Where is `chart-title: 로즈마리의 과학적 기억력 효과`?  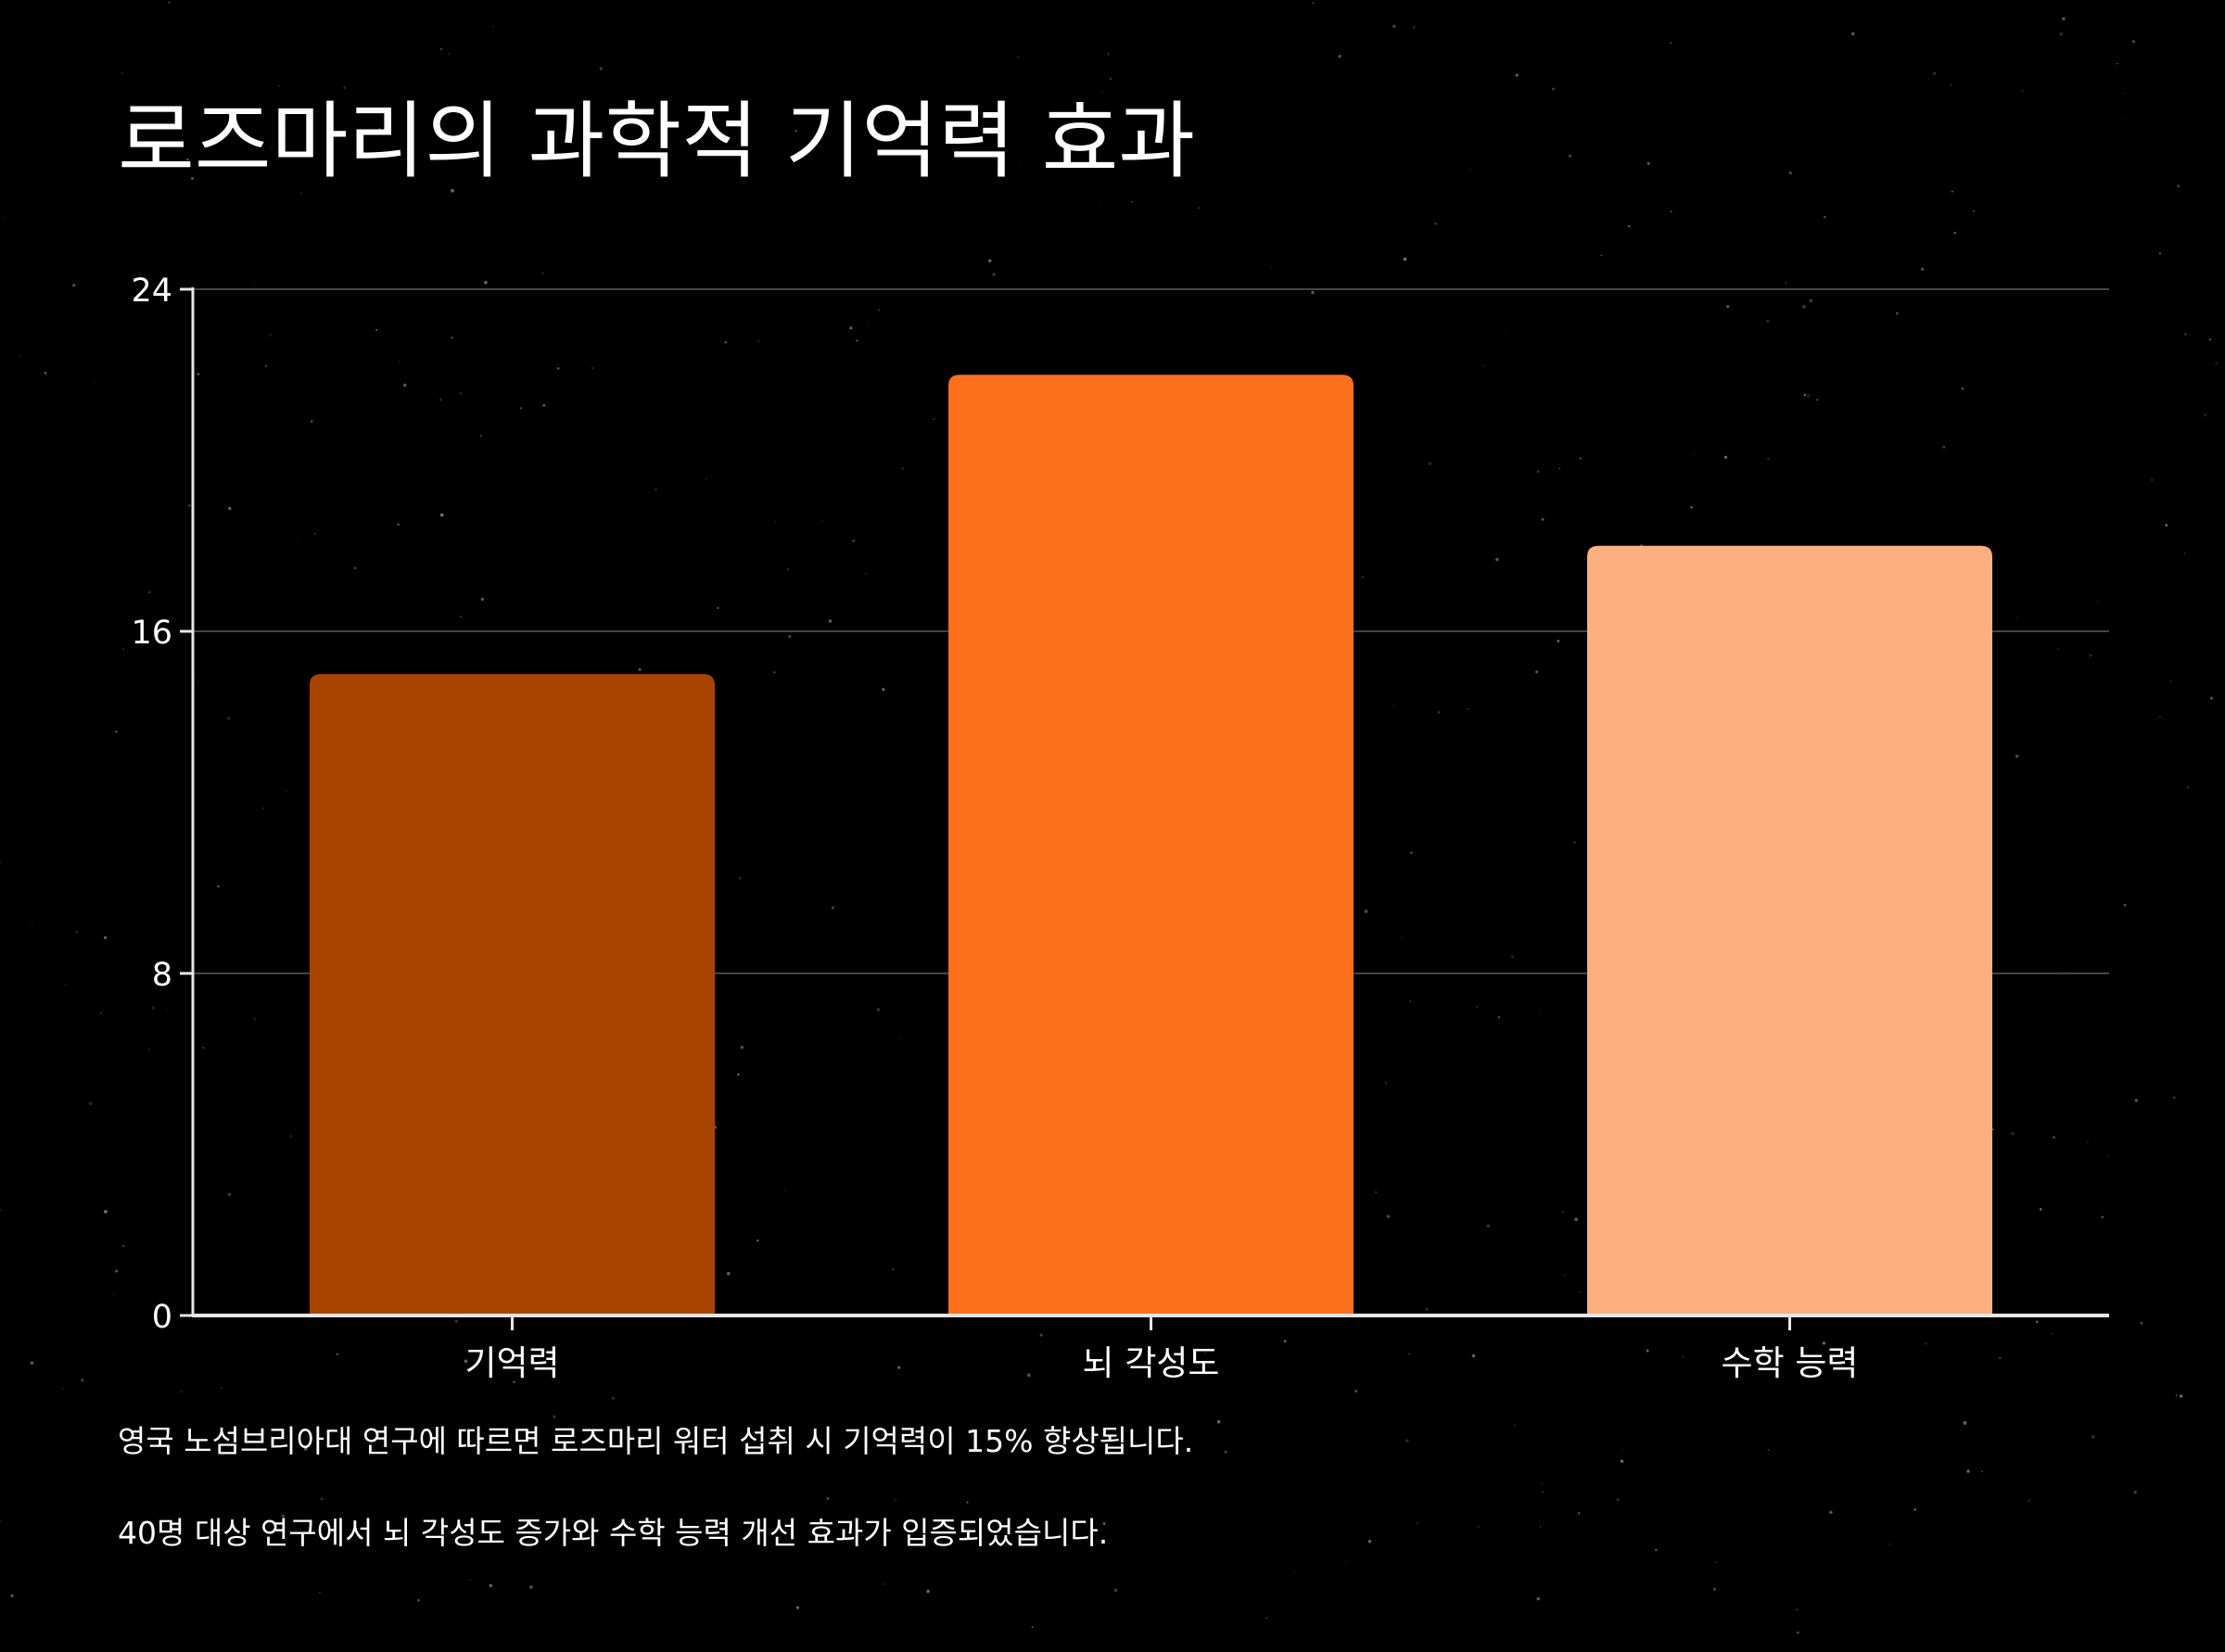
chart-title: 로즈마리의 과학적 기억력 효과 is located at coordinates (657, 141).